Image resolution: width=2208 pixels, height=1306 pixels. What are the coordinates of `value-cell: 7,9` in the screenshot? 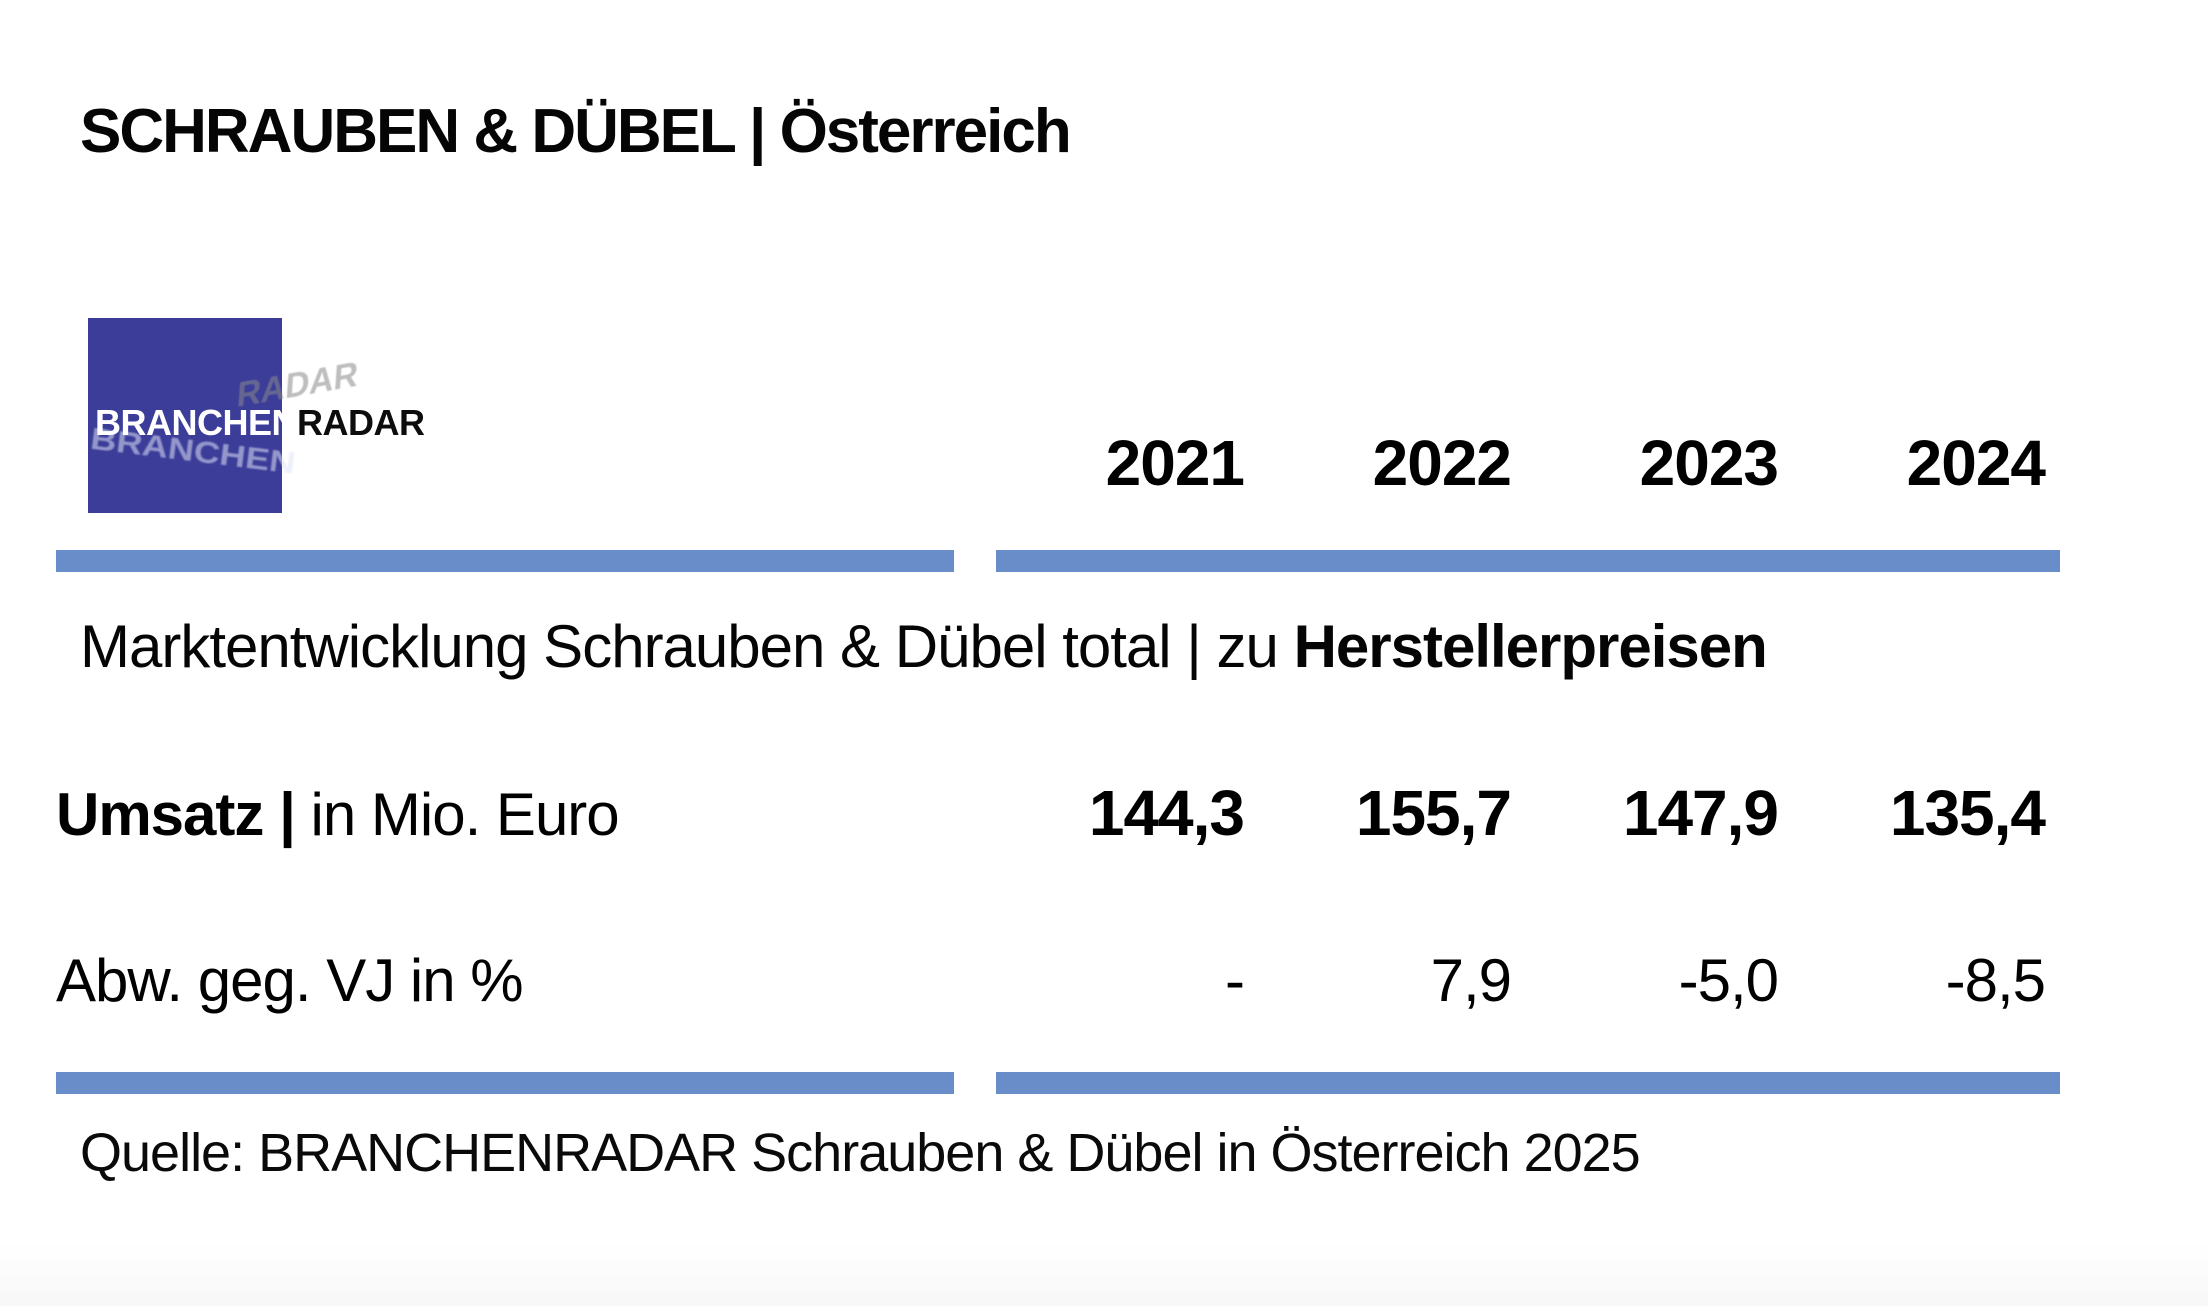 It's located at (1471, 980).